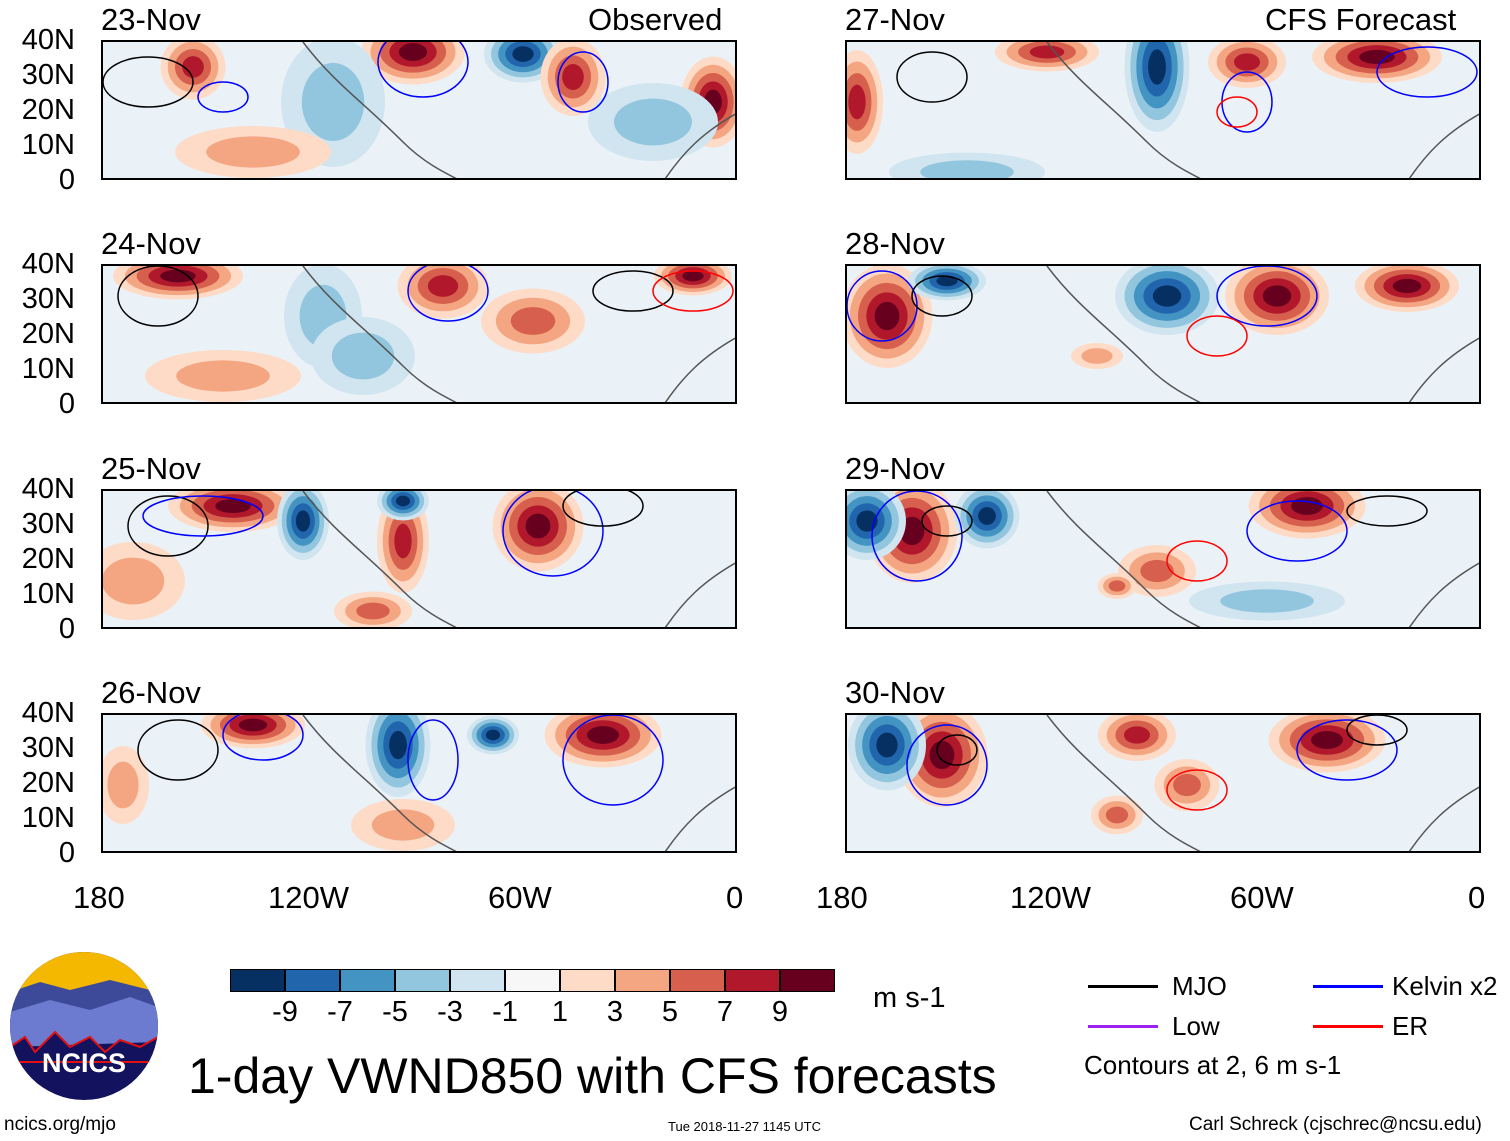 Image resolution: width=1510 pixels, height=1141 pixels. What do you see at coordinates (895, 468) in the screenshot?
I see `panel-date: 29-Nov` at bounding box center [895, 468].